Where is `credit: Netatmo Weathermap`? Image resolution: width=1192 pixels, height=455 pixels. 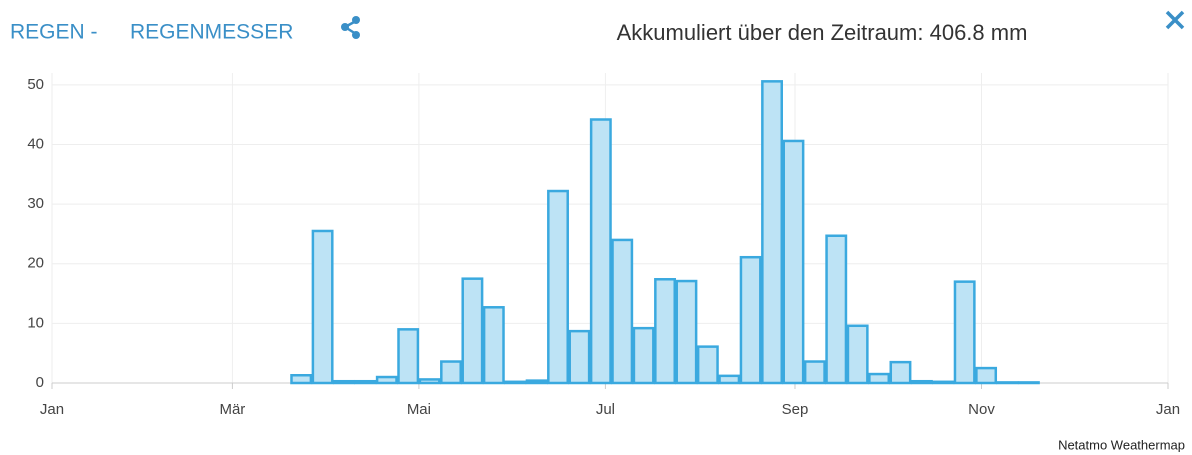 credit: Netatmo Weathermap is located at coordinates (1121, 444).